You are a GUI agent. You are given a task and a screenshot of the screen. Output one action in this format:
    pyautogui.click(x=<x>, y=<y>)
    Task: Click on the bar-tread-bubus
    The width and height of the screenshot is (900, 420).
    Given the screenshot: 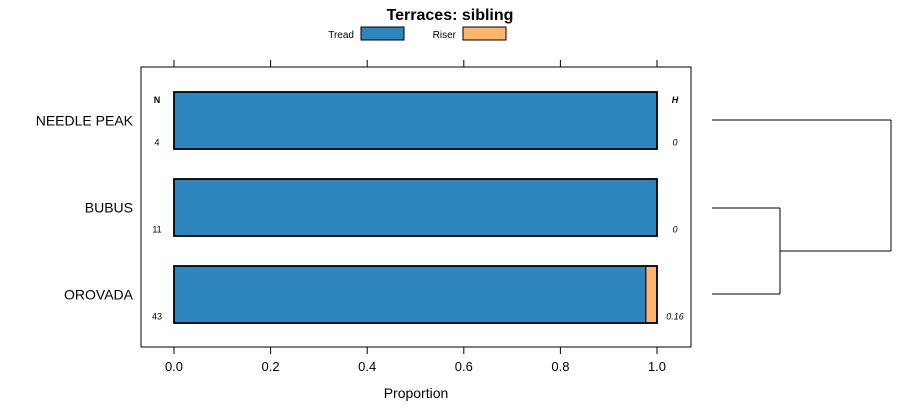 What is the action you would take?
    pyautogui.click(x=415, y=207)
    